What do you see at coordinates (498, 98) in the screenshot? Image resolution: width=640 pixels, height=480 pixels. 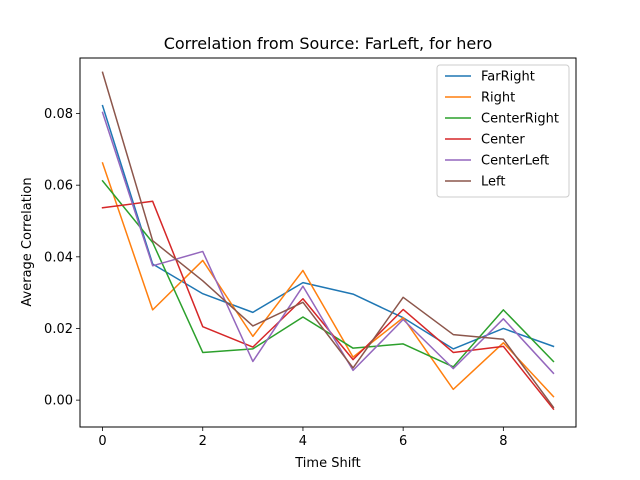 I see `legend-label-right: Right` at bounding box center [498, 98].